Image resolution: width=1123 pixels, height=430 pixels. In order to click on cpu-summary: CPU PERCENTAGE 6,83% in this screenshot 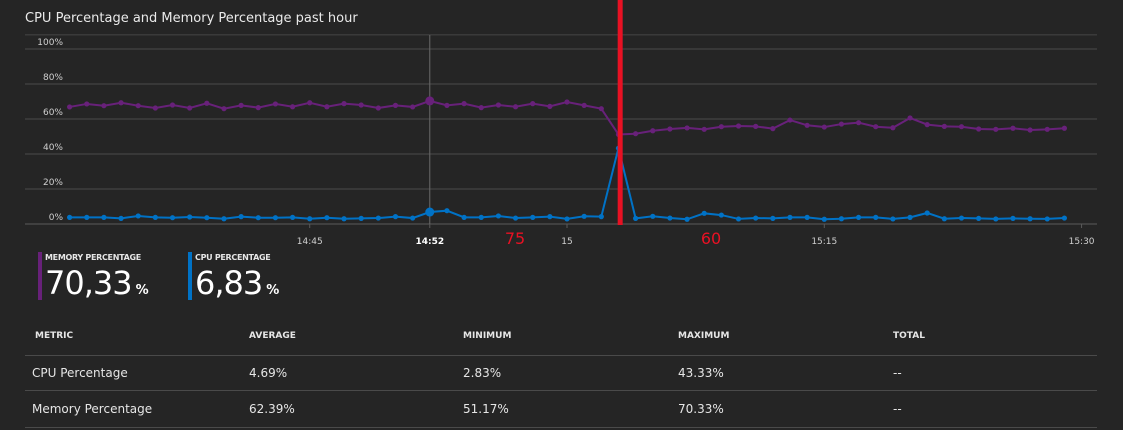, I will do `click(233, 277)`.